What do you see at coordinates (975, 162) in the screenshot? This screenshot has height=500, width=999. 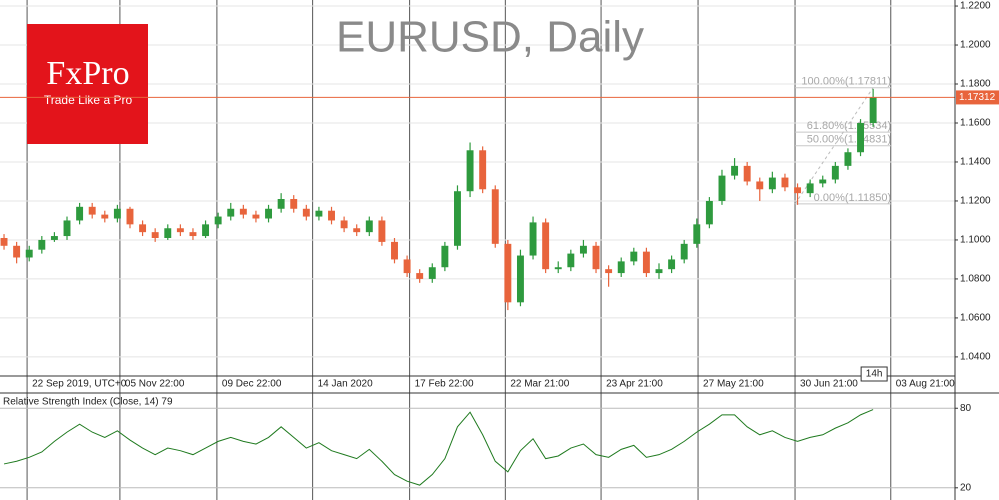 I see `y-tick-label: 1.1400` at bounding box center [975, 162].